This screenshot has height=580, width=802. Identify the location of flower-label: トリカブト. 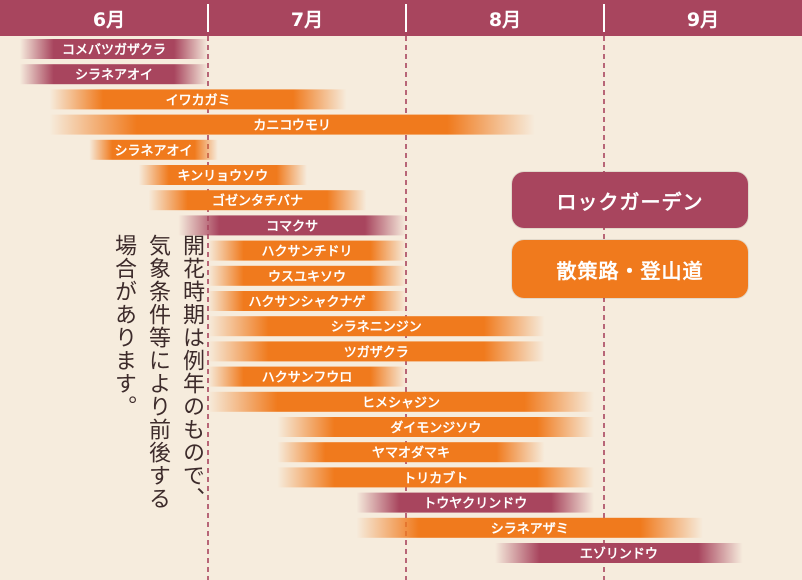
(435, 478).